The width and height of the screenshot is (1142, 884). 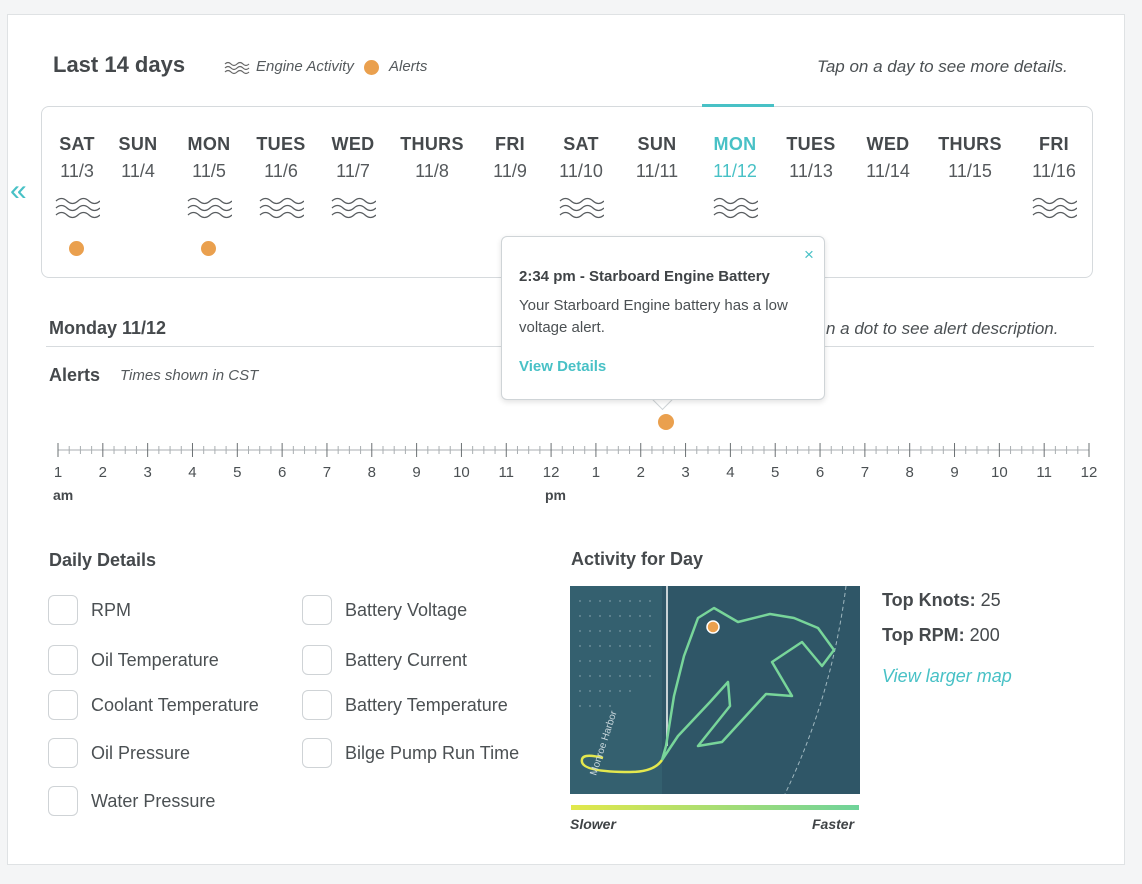 I want to click on day-date: 11/9, so click(x=510, y=171).